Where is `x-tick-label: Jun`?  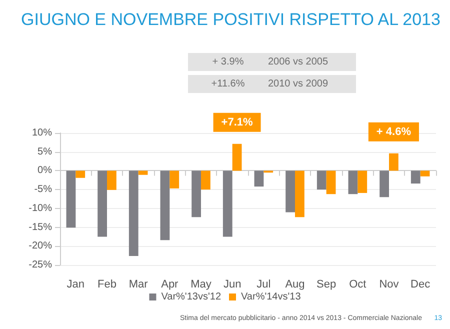 x-tick-label: Jun is located at coordinates (232, 284).